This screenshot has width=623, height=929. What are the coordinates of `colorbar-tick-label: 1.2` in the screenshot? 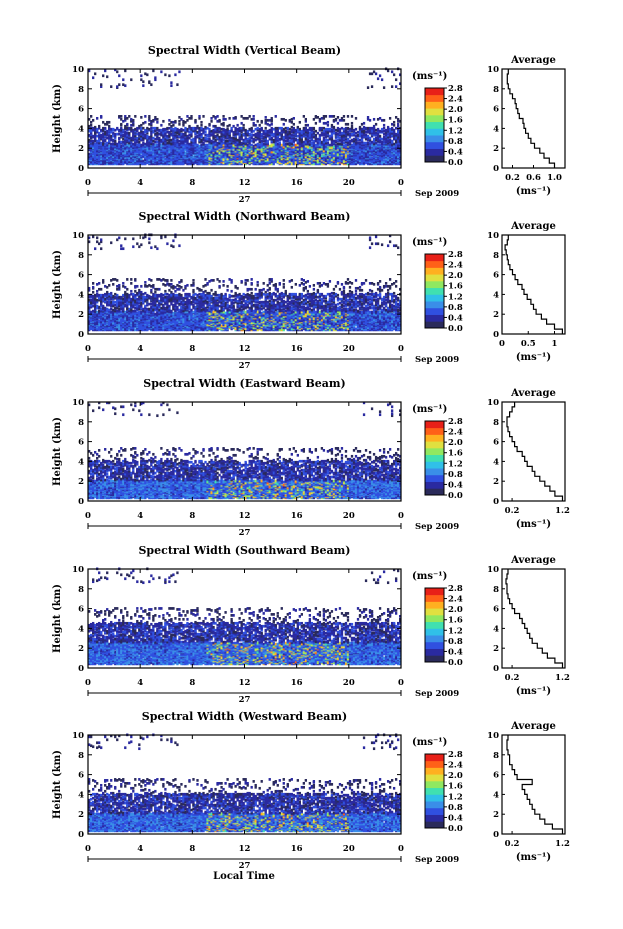 It's located at (455, 131).